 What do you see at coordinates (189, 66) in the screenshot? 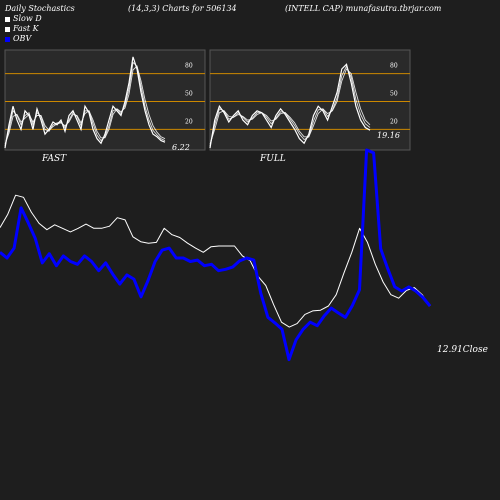
I see `fast-level-label-80: 80` at bounding box center [189, 66].